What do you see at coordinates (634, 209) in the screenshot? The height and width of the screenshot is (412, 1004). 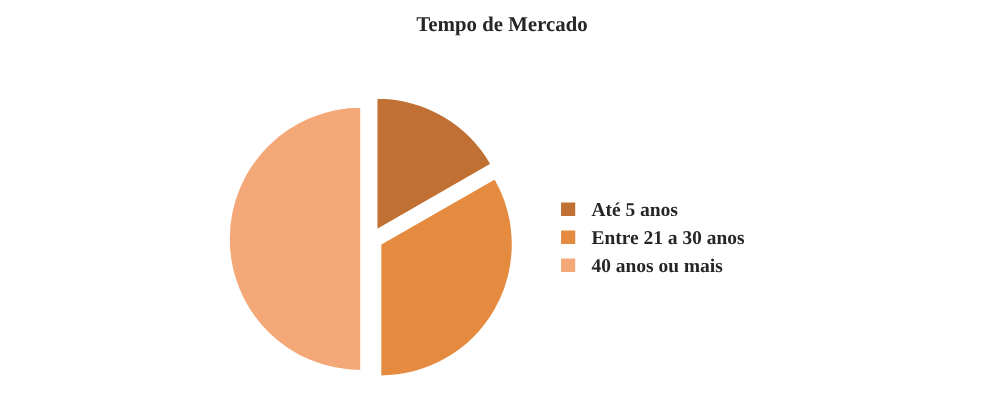 I see `legend-label: Até 5 anos` at bounding box center [634, 209].